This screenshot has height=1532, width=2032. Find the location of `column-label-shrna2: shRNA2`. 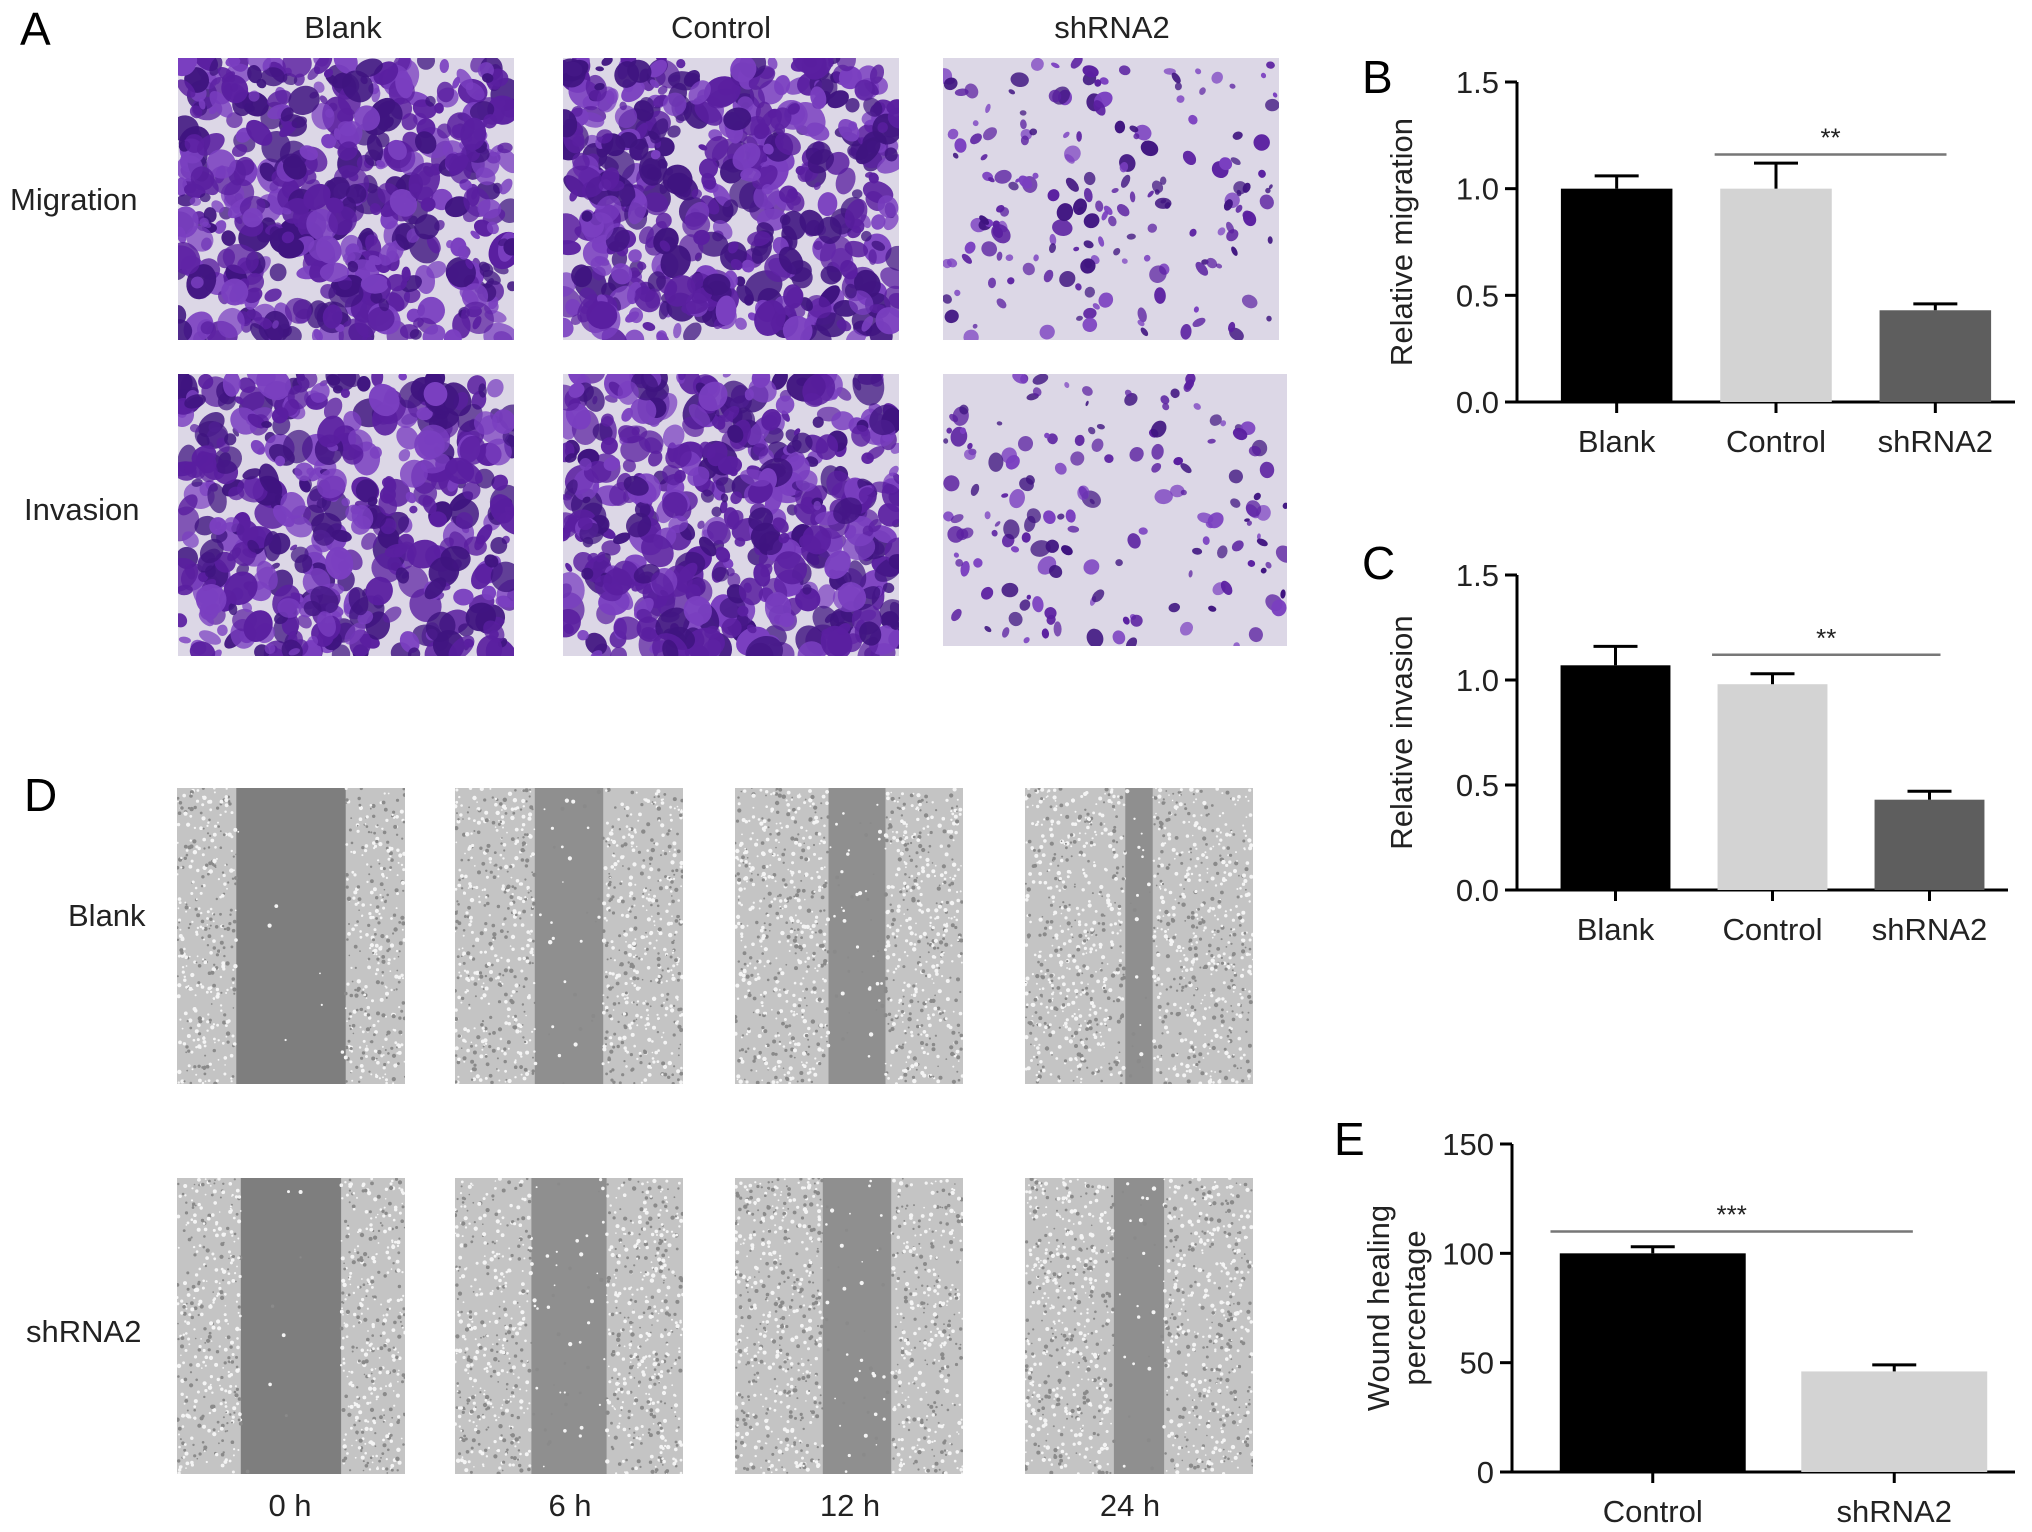

column-label-shrna2: shRNA2 is located at coordinates (1112, 27).